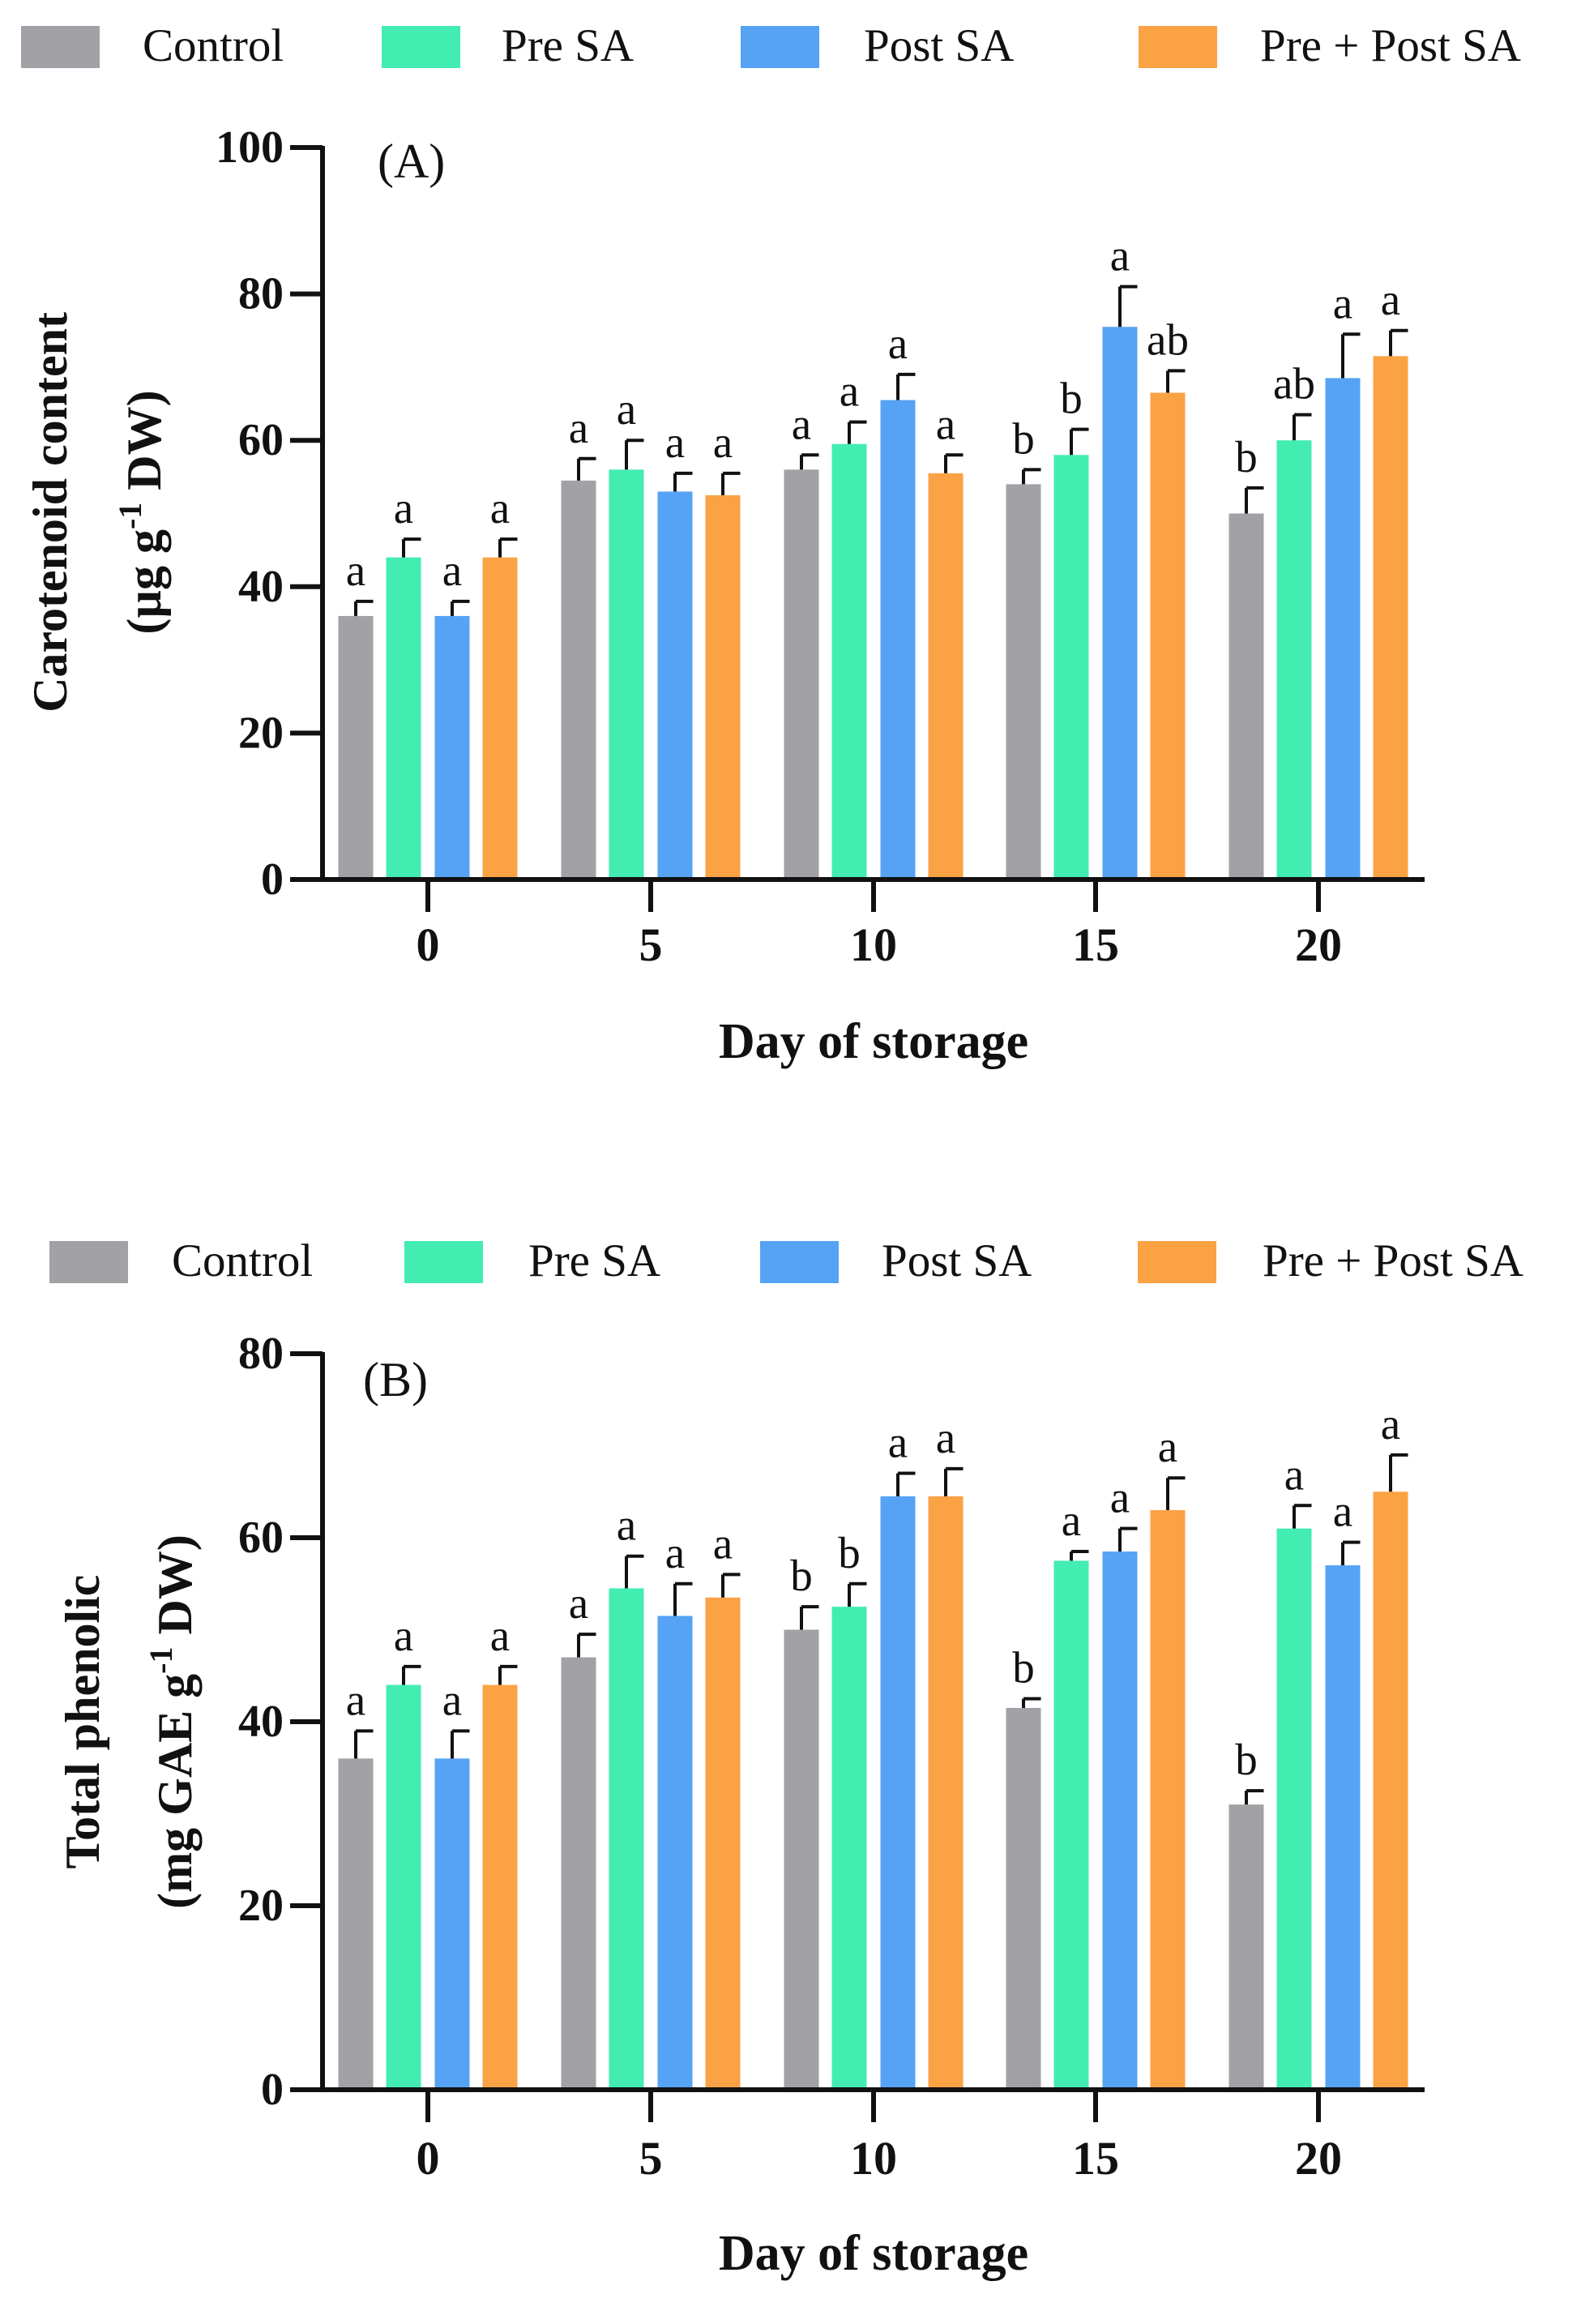 This screenshot has width=1581, height=2324. I want to click on x-tick-label: 10, so click(873, 2158).